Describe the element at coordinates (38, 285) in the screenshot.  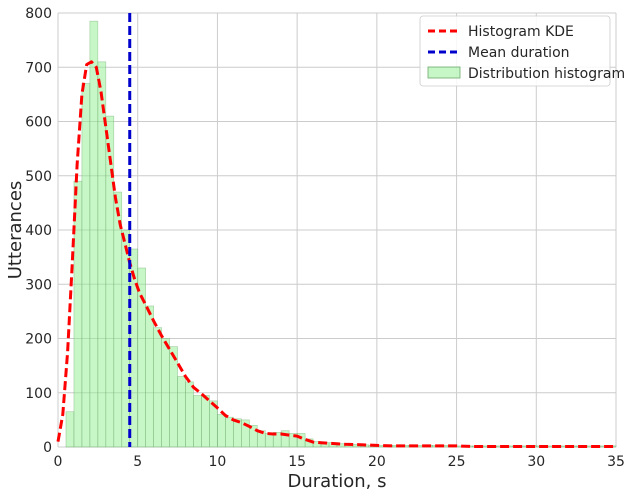
I see `y-tick-label: 300` at that location.